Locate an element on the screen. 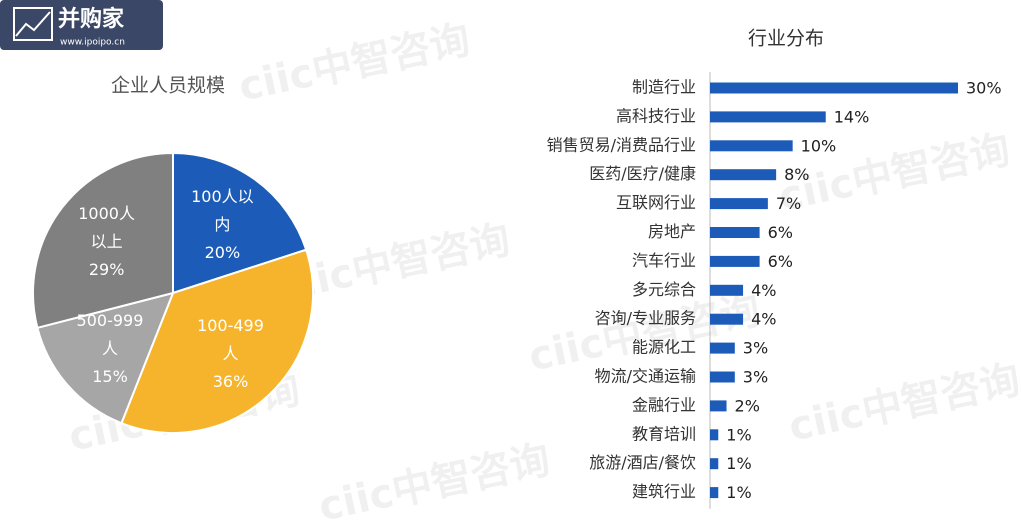 This screenshot has height=531, width=1022. slice-label: 500-999人 15% is located at coordinates (110, 349).